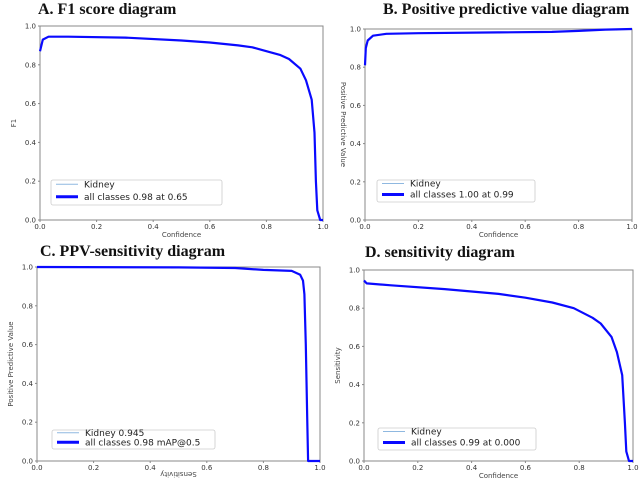  What do you see at coordinates (440, 252) in the screenshot?
I see `chart-title: D. sensitivity diagram` at bounding box center [440, 252].